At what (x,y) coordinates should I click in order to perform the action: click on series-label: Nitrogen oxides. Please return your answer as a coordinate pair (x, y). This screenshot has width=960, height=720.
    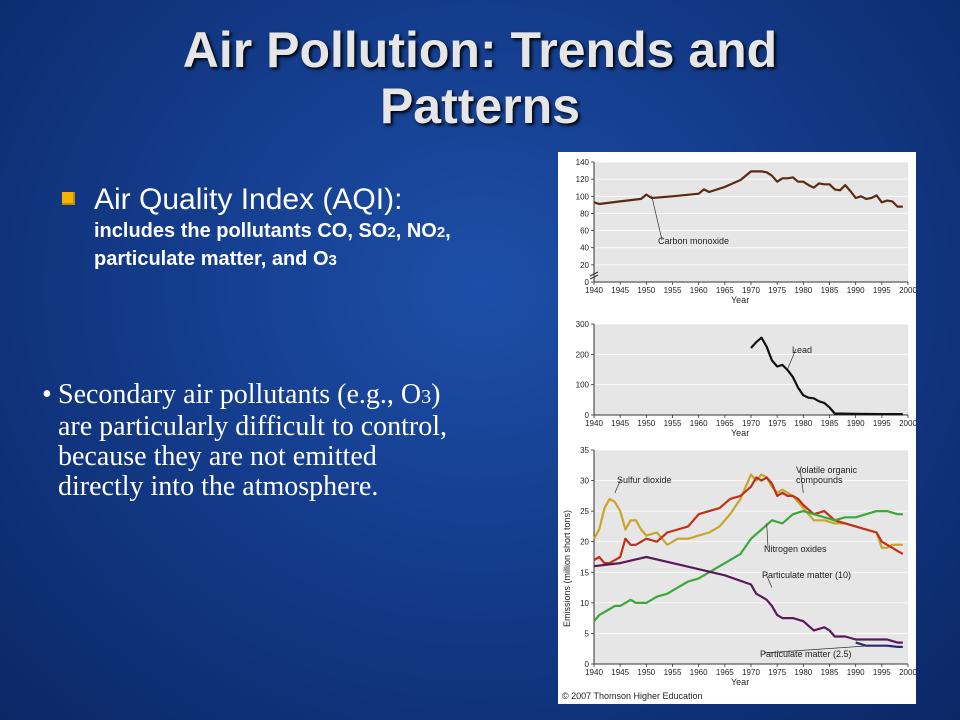
    Looking at the image, I should click on (795, 549).